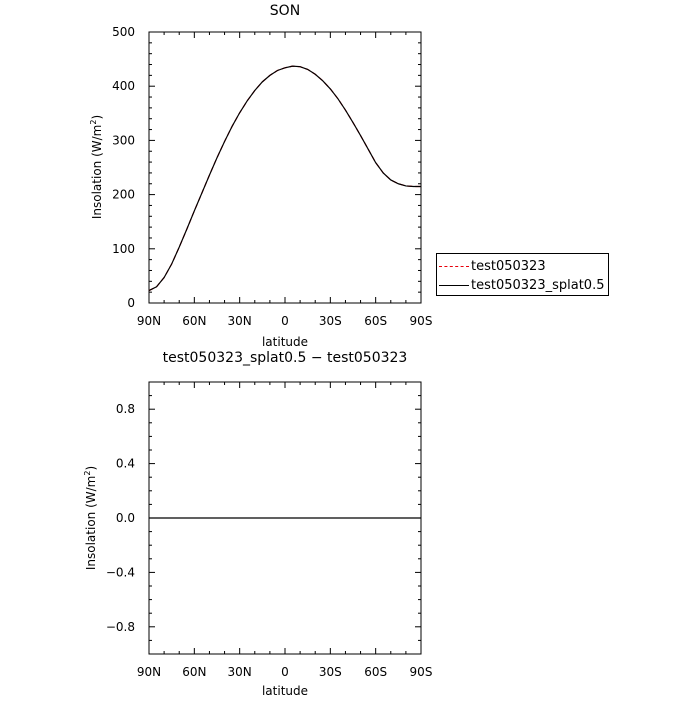  What do you see at coordinates (149, 672) in the screenshot?
I see `bottom-x-tick-label: 90N` at bounding box center [149, 672].